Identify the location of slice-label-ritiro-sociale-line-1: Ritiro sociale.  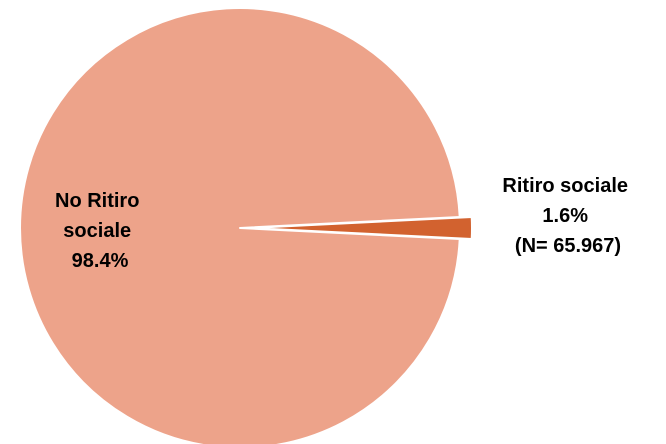
(565, 186).